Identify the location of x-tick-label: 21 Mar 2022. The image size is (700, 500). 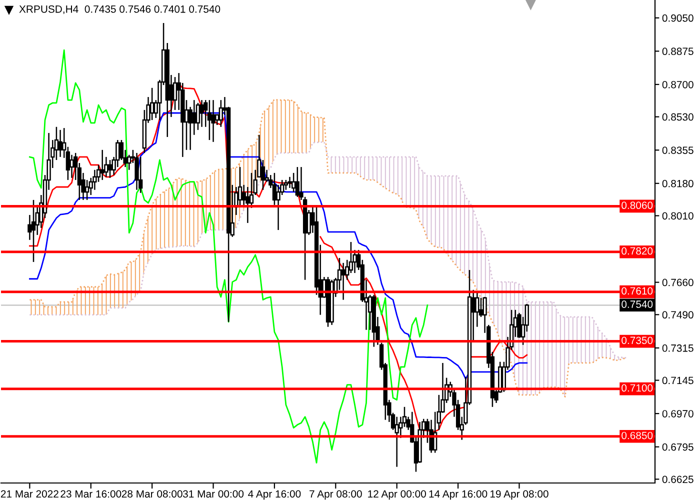
(29, 494).